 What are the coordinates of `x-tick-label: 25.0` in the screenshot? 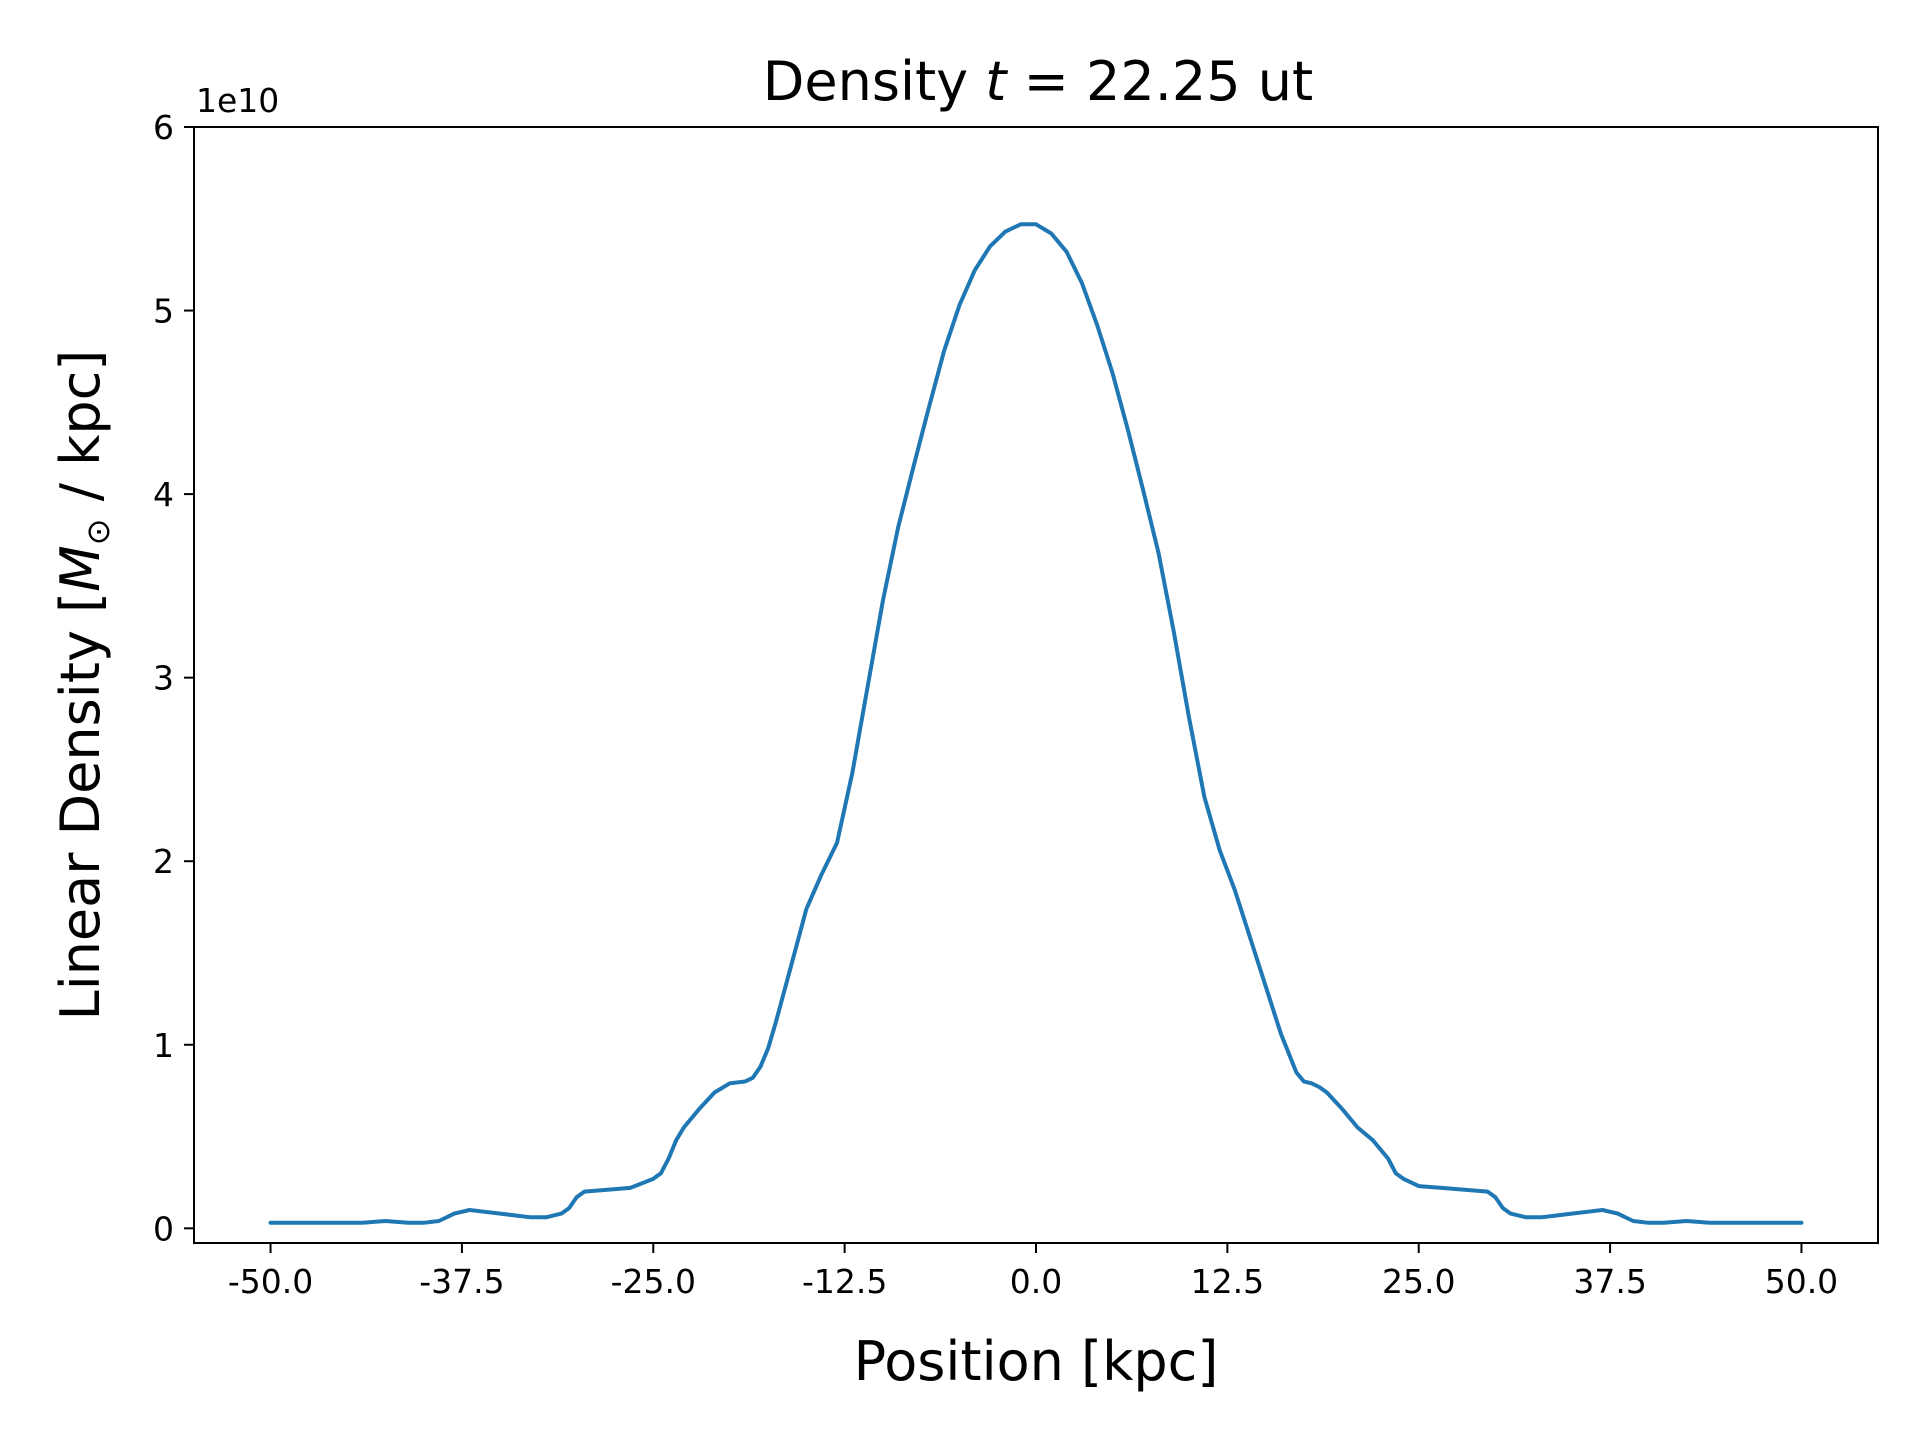 It's located at (1418, 1281).